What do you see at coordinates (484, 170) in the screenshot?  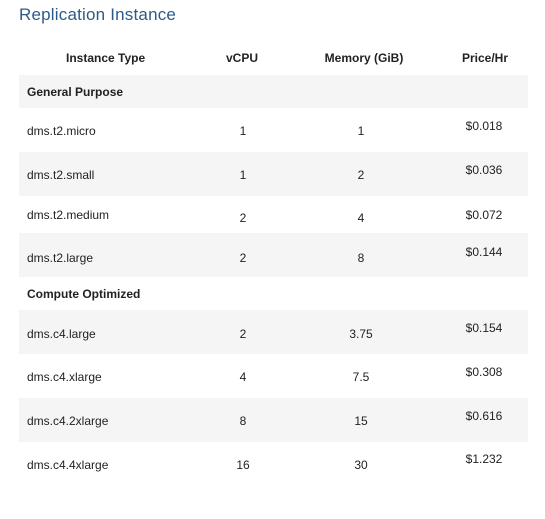 I see `price-cell: $0.036` at bounding box center [484, 170].